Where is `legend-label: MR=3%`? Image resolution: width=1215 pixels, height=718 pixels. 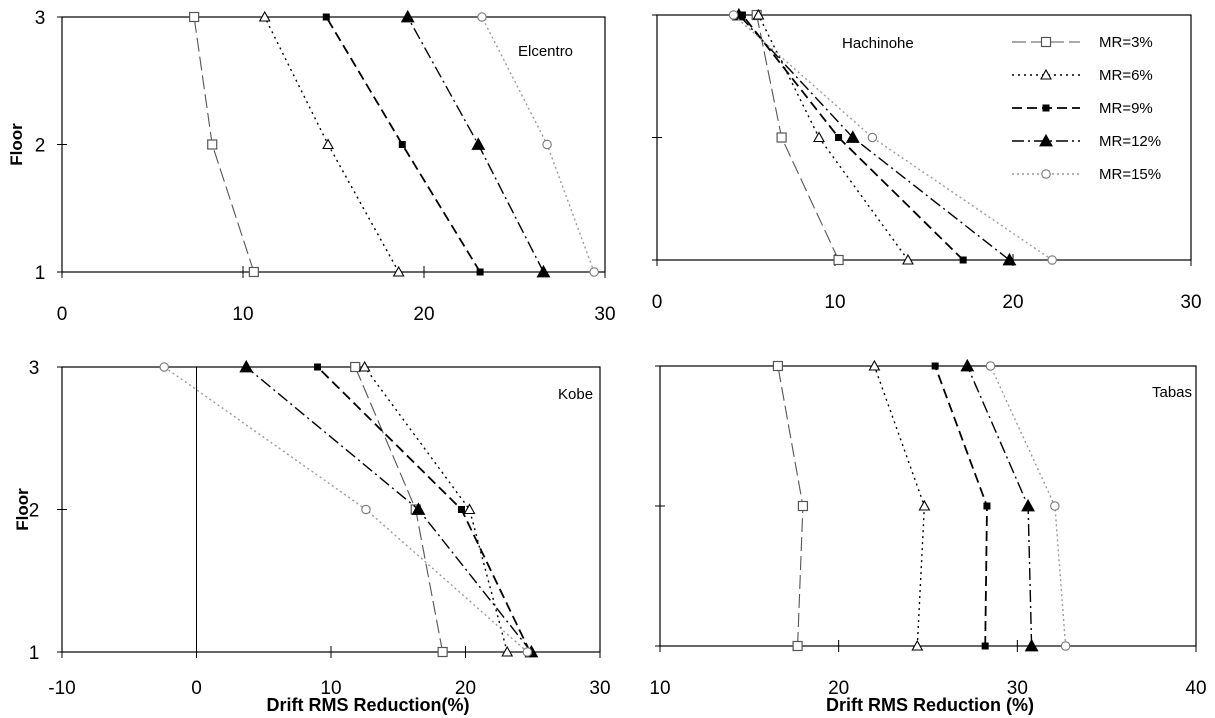
legend-label: MR=3% is located at coordinates (1126, 42).